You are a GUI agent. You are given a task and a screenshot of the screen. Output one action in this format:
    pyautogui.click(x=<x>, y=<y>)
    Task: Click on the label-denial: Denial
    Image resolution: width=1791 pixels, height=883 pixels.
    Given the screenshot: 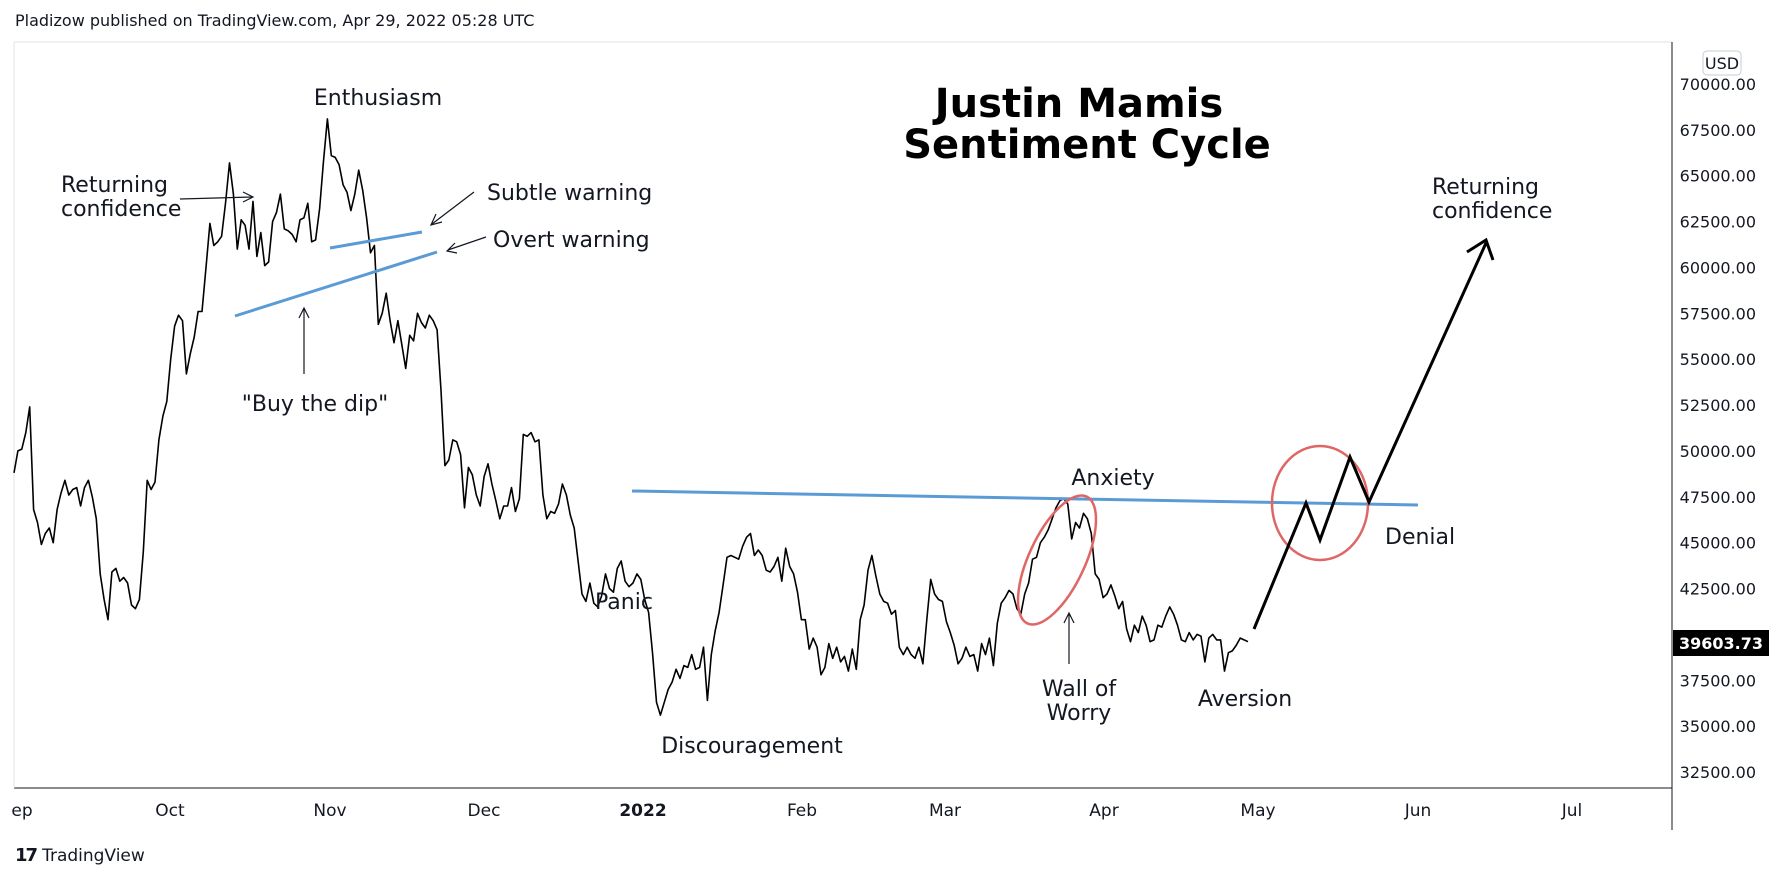 What is the action you would take?
    pyautogui.click(x=1420, y=537)
    